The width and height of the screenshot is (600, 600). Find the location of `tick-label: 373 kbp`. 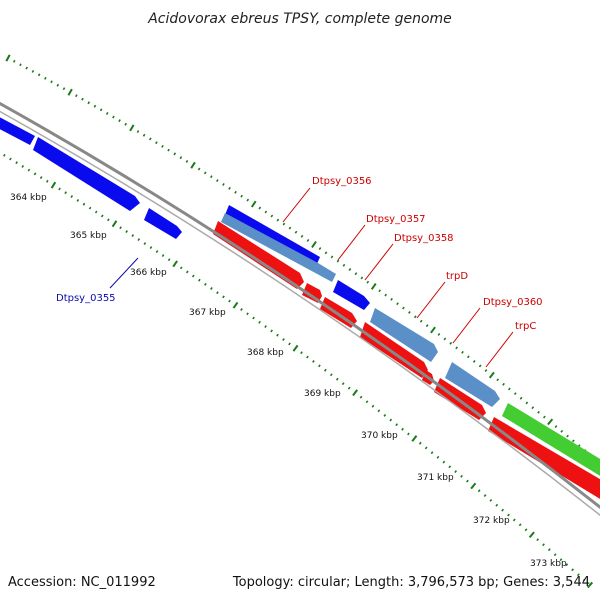

tick-label: 373 kbp is located at coordinates (548, 564).